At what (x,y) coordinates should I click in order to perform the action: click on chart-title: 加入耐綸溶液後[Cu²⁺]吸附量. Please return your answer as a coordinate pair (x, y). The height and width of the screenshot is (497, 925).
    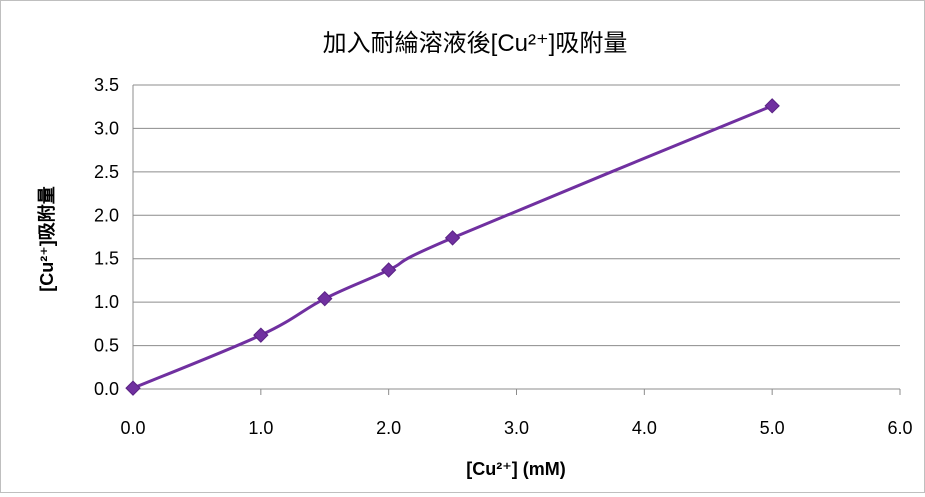
    Looking at the image, I should click on (475, 43).